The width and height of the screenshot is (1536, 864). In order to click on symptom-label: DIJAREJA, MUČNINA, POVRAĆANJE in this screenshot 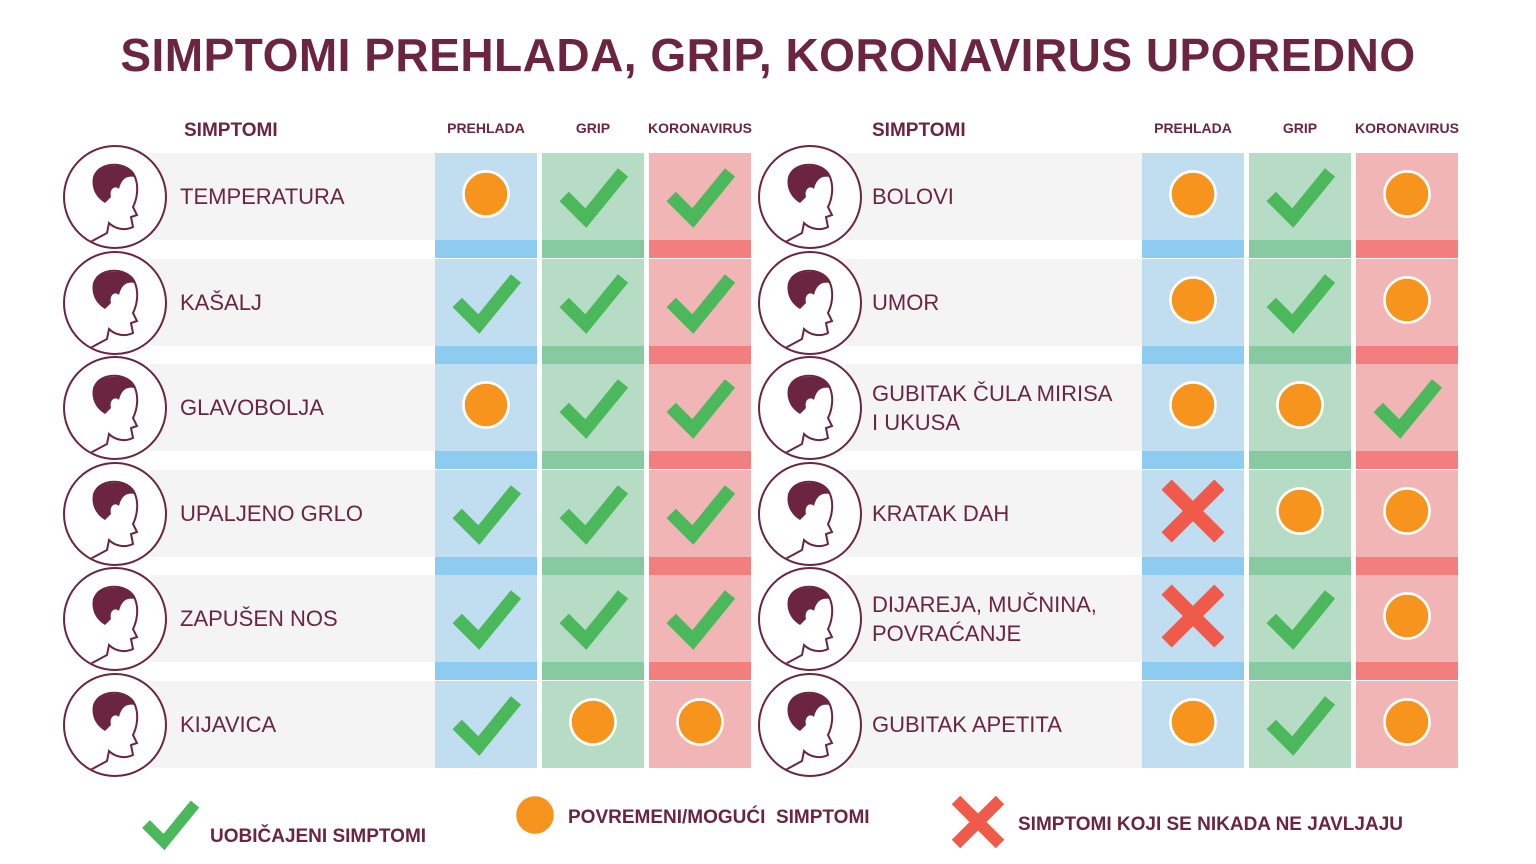, I will do `click(984, 618)`.